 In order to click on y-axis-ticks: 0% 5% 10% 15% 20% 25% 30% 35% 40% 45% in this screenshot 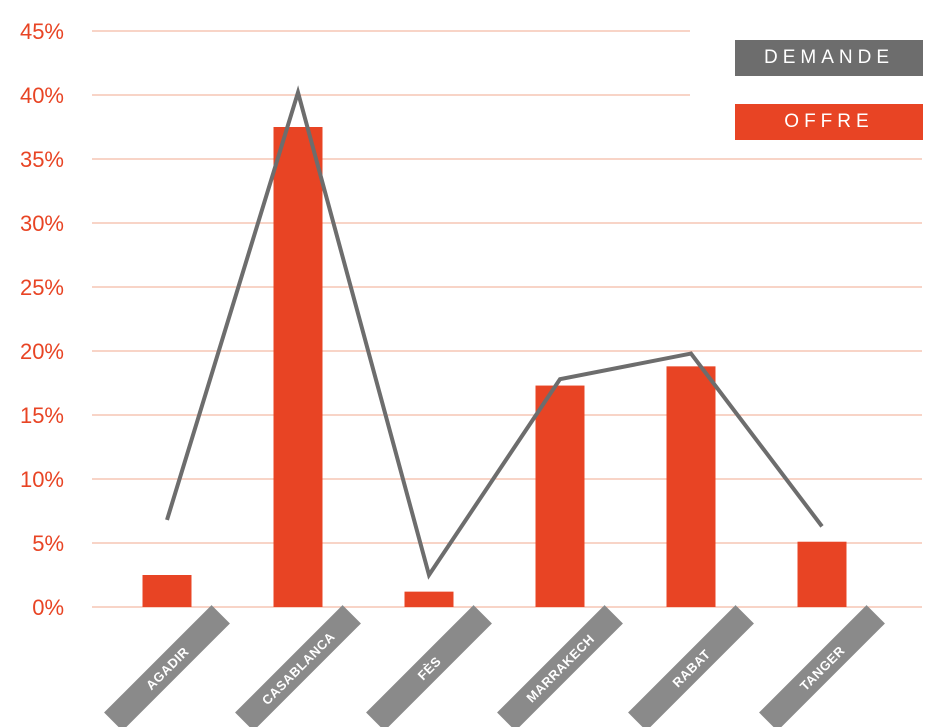, I will do `click(42, 319)`.